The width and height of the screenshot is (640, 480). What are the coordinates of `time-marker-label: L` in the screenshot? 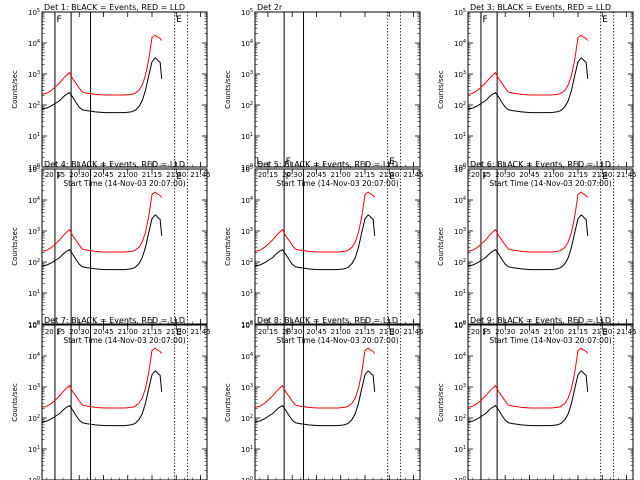 It's located at (259, 162).